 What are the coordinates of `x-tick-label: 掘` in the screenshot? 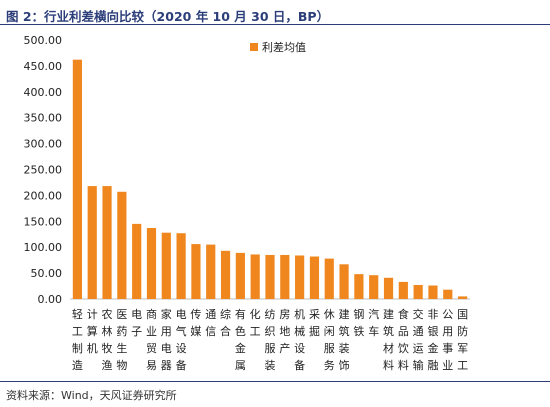 It's located at (314, 331).